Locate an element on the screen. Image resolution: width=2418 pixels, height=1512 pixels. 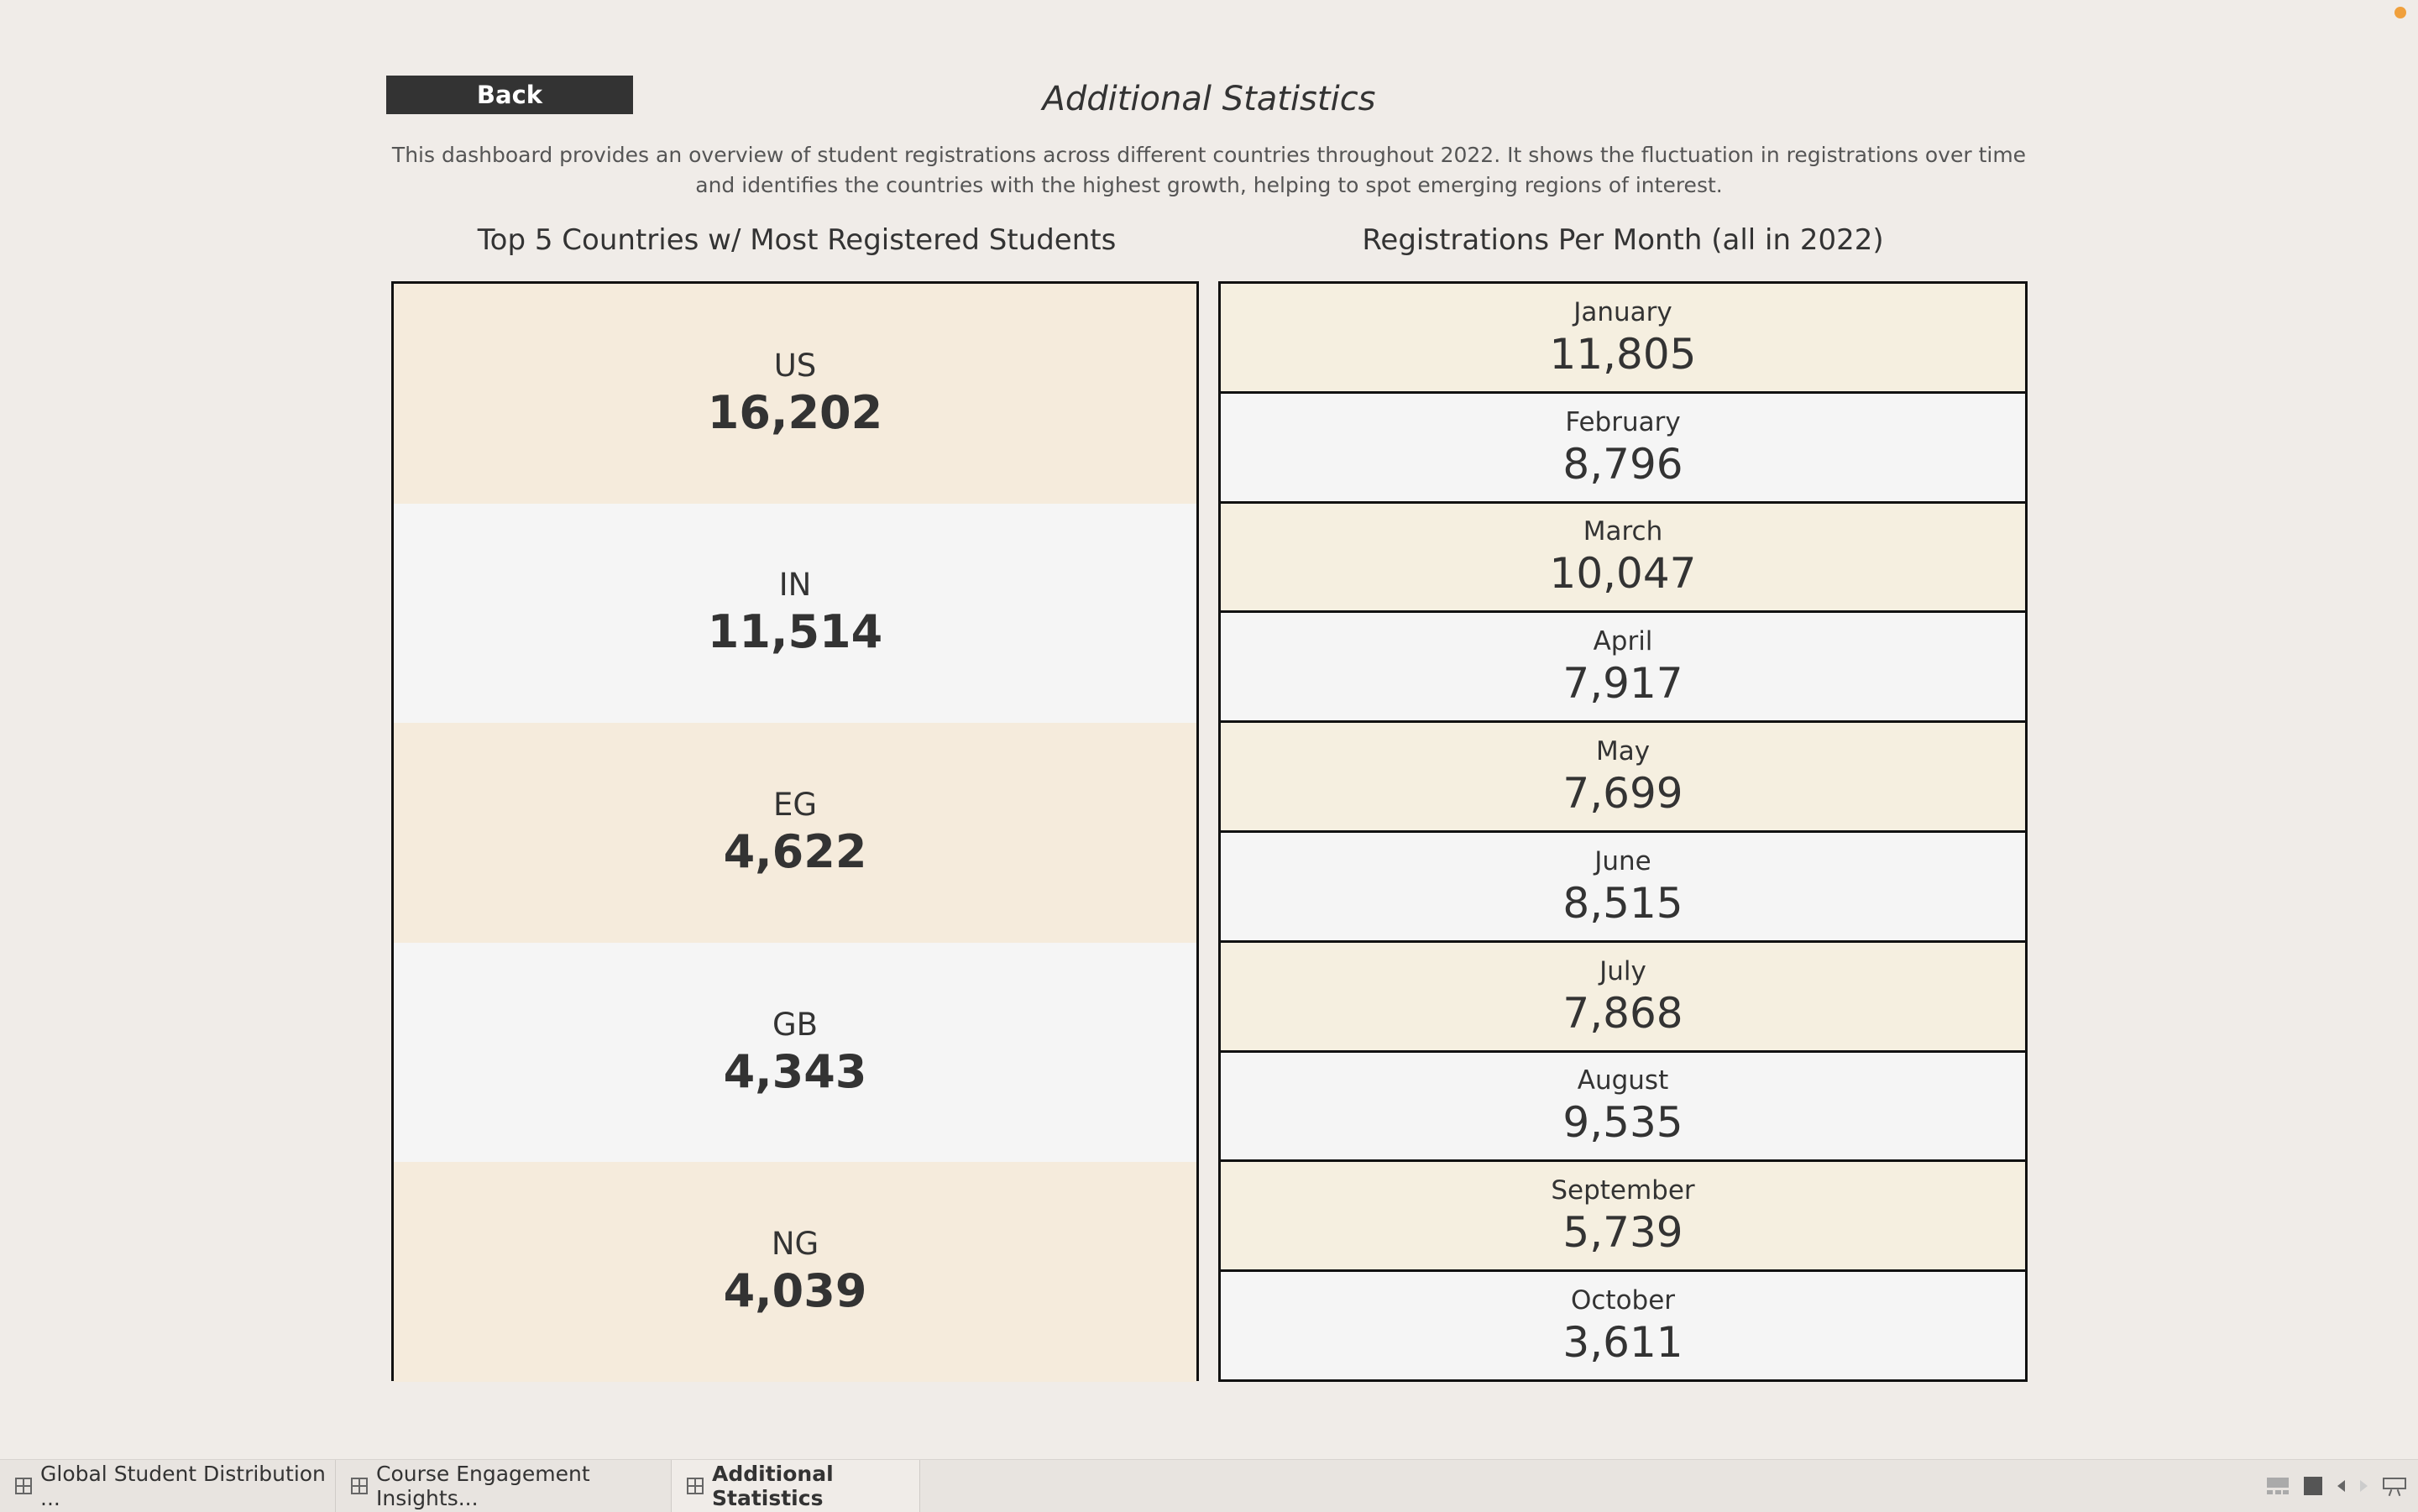
country-row: US 16,202 is located at coordinates (795, 394).